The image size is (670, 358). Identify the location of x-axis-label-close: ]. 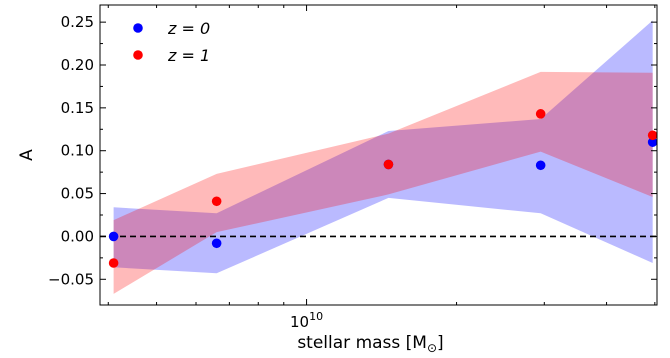
(440, 343).